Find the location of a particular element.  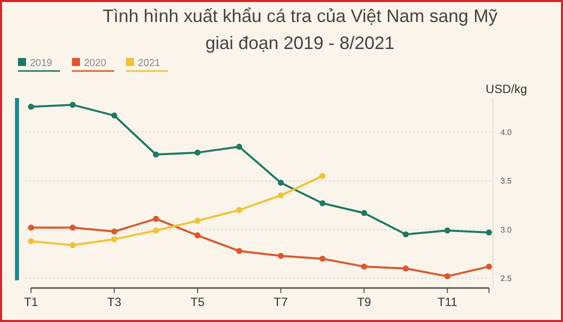

x-tick-label: T5 is located at coordinates (197, 302).